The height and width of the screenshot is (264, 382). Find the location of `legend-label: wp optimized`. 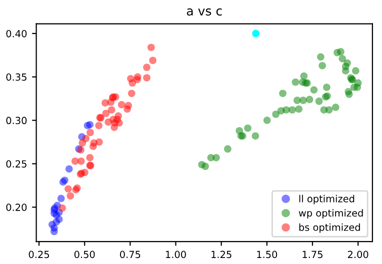

legend-label: wp optimized is located at coordinates (330, 214).